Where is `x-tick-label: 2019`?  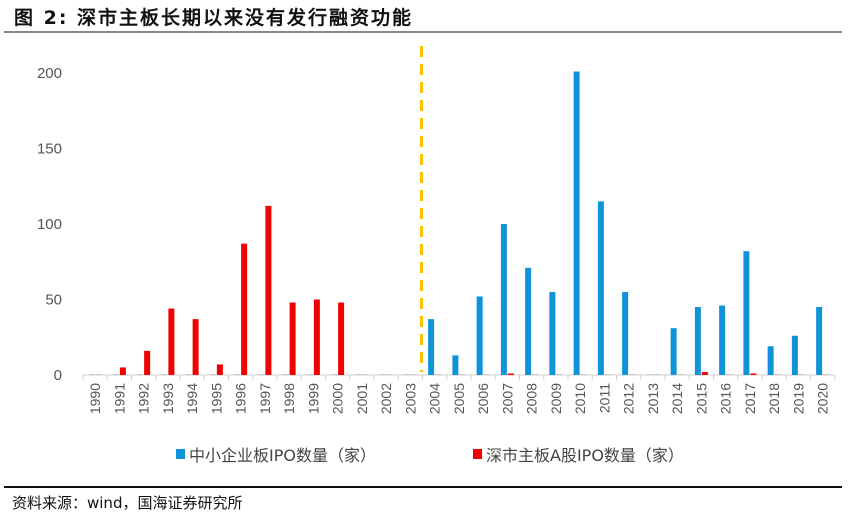 x-tick-label: 2019 is located at coordinates (798, 398).